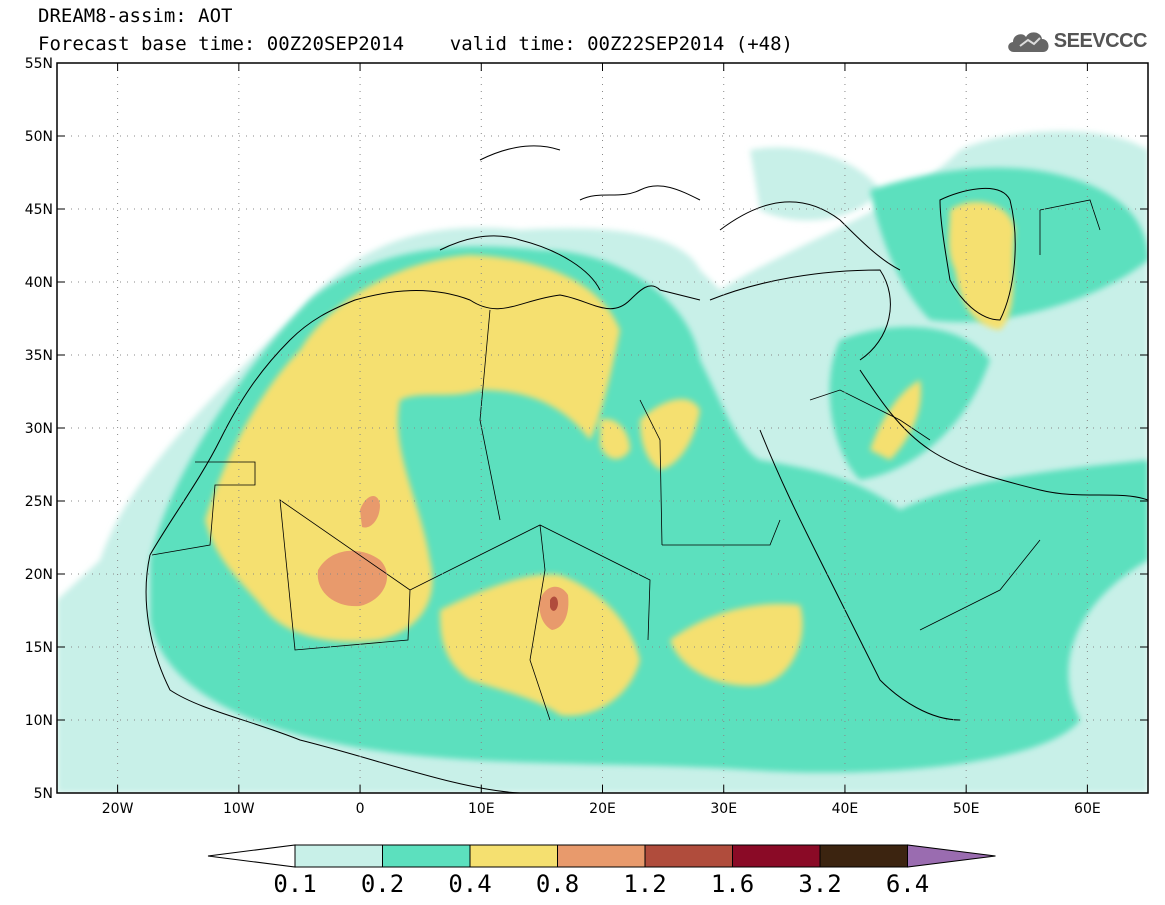  Describe the element at coordinates (39, 575) in the screenshot. I see `lat-tick-label: 20N` at that location.